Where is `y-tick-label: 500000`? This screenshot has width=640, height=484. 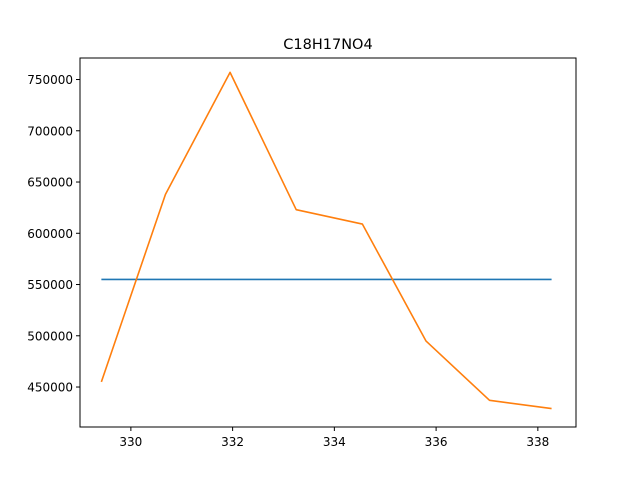 y-tick-label: 500000 is located at coordinates (50, 336).